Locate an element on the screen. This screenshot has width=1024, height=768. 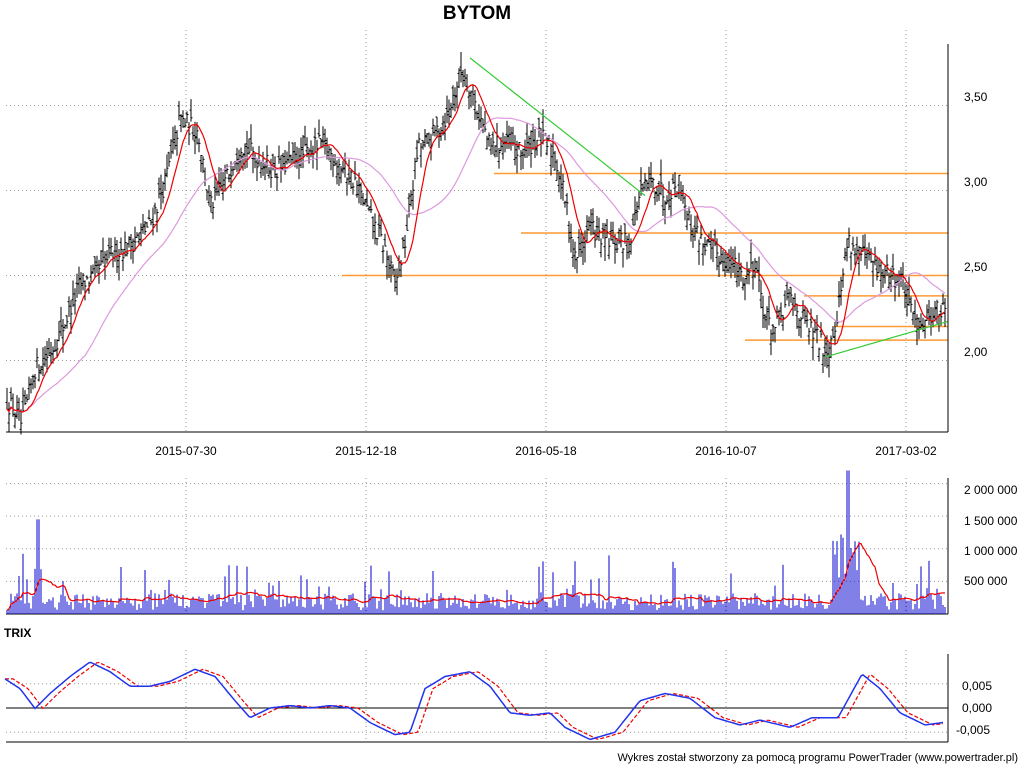
price-y-tick-label: 2,00 is located at coordinates (976, 352).